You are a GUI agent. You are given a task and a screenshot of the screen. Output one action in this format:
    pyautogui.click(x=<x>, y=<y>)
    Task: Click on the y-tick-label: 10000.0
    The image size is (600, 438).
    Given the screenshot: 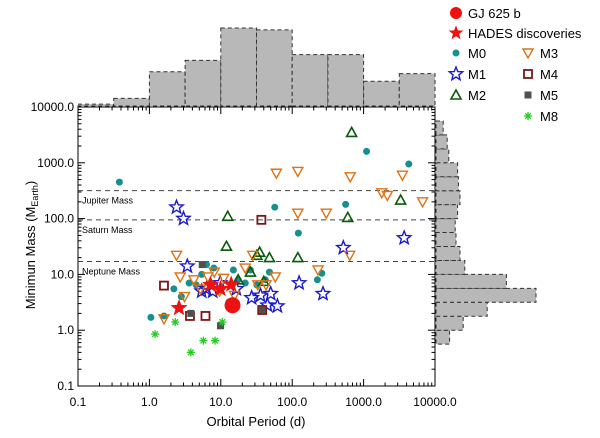 What is the action you would take?
    pyautogui.click(x=53, y=107)
    